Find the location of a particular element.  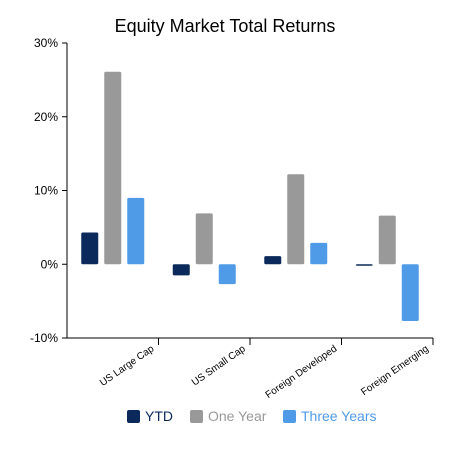

y-tick-label: 10% is located at coordinates (46, 191).